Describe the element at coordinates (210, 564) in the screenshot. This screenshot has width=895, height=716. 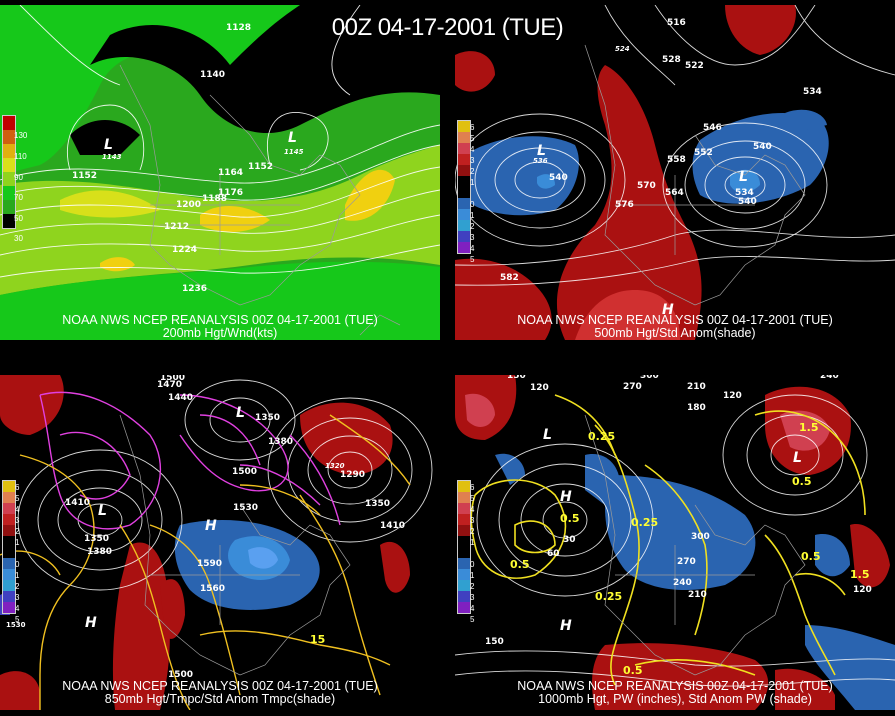
I see `contour-label: 1590` at that location.